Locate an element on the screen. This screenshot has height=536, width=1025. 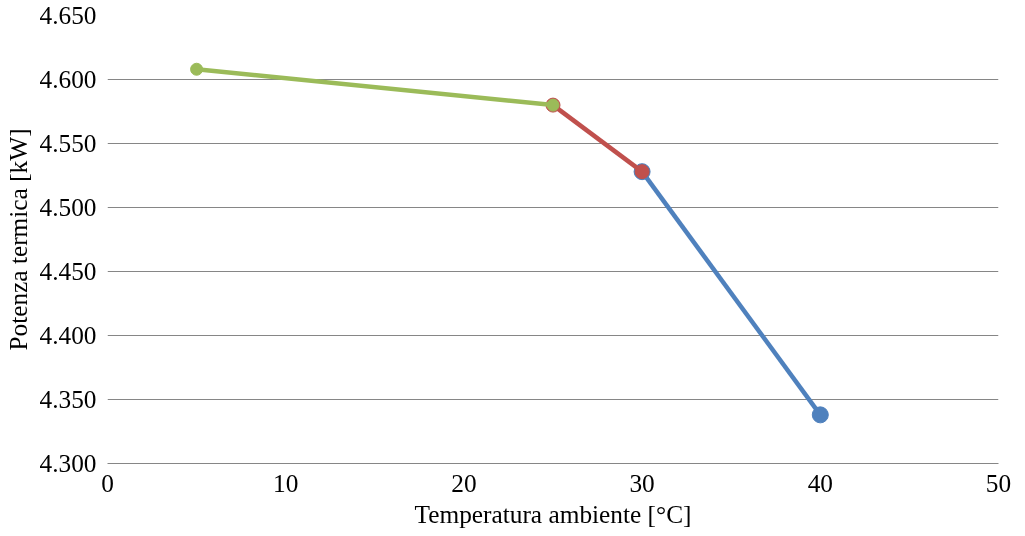
y-tick-label: 4.450 is located at coordinates (68, 271).